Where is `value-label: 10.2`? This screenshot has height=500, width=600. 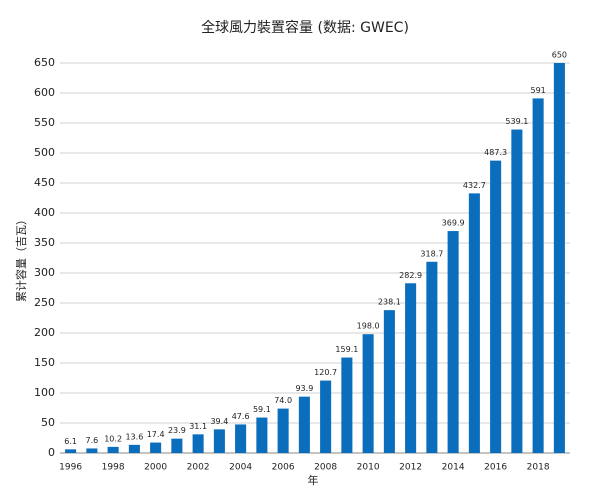
value-label: 10.2 is located at coordinates (113, 438).